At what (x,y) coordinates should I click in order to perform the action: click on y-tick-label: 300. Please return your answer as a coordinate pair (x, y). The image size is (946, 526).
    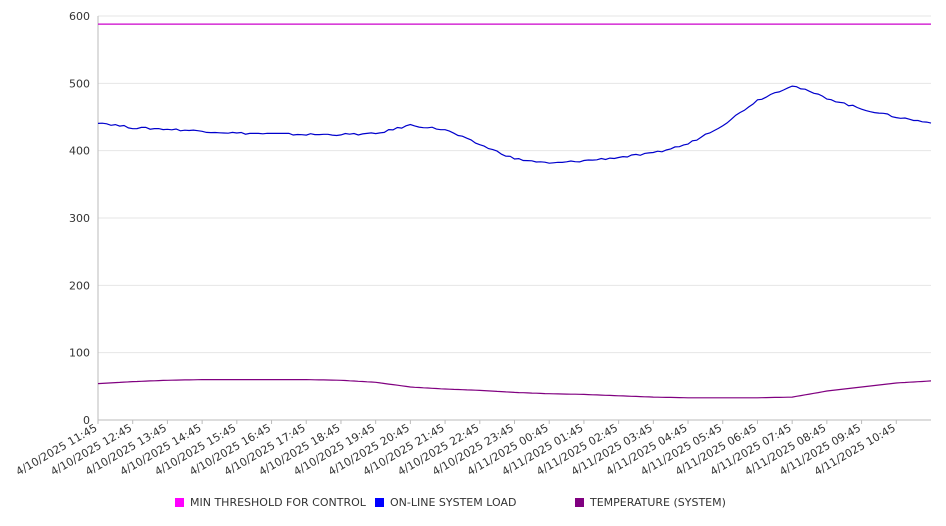
    Looking at the image, I should click on (79, 218).